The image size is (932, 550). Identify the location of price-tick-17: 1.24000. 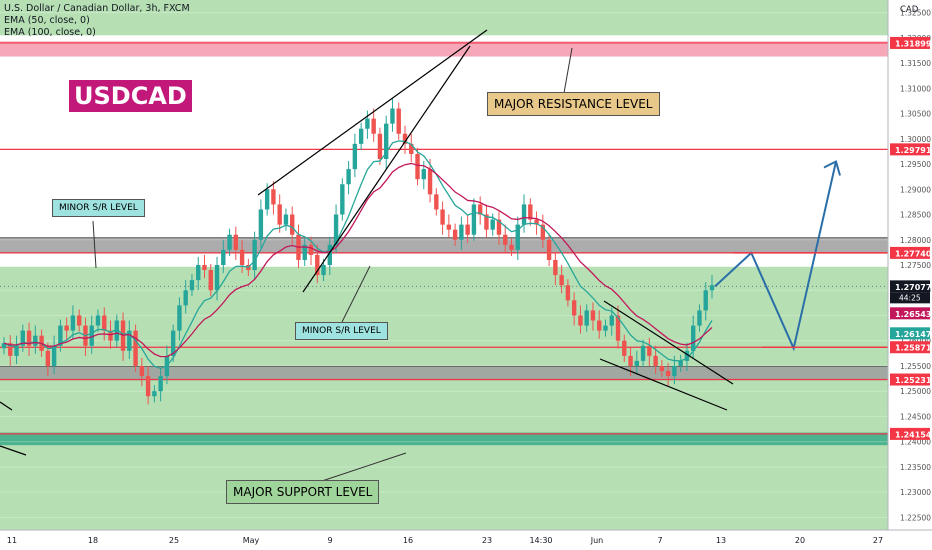
(915, 442).